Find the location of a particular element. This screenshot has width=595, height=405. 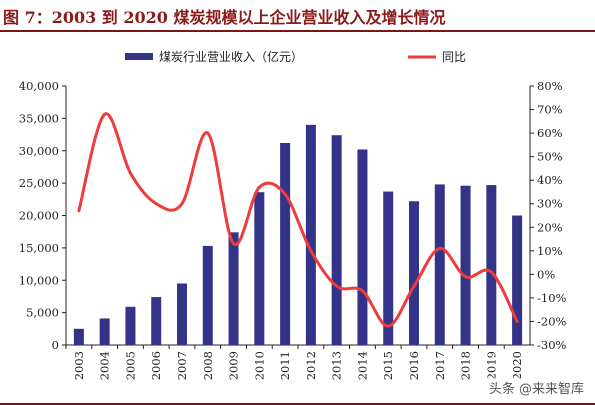

x-tick-label: 2004 is located at coordinates (105, 365).